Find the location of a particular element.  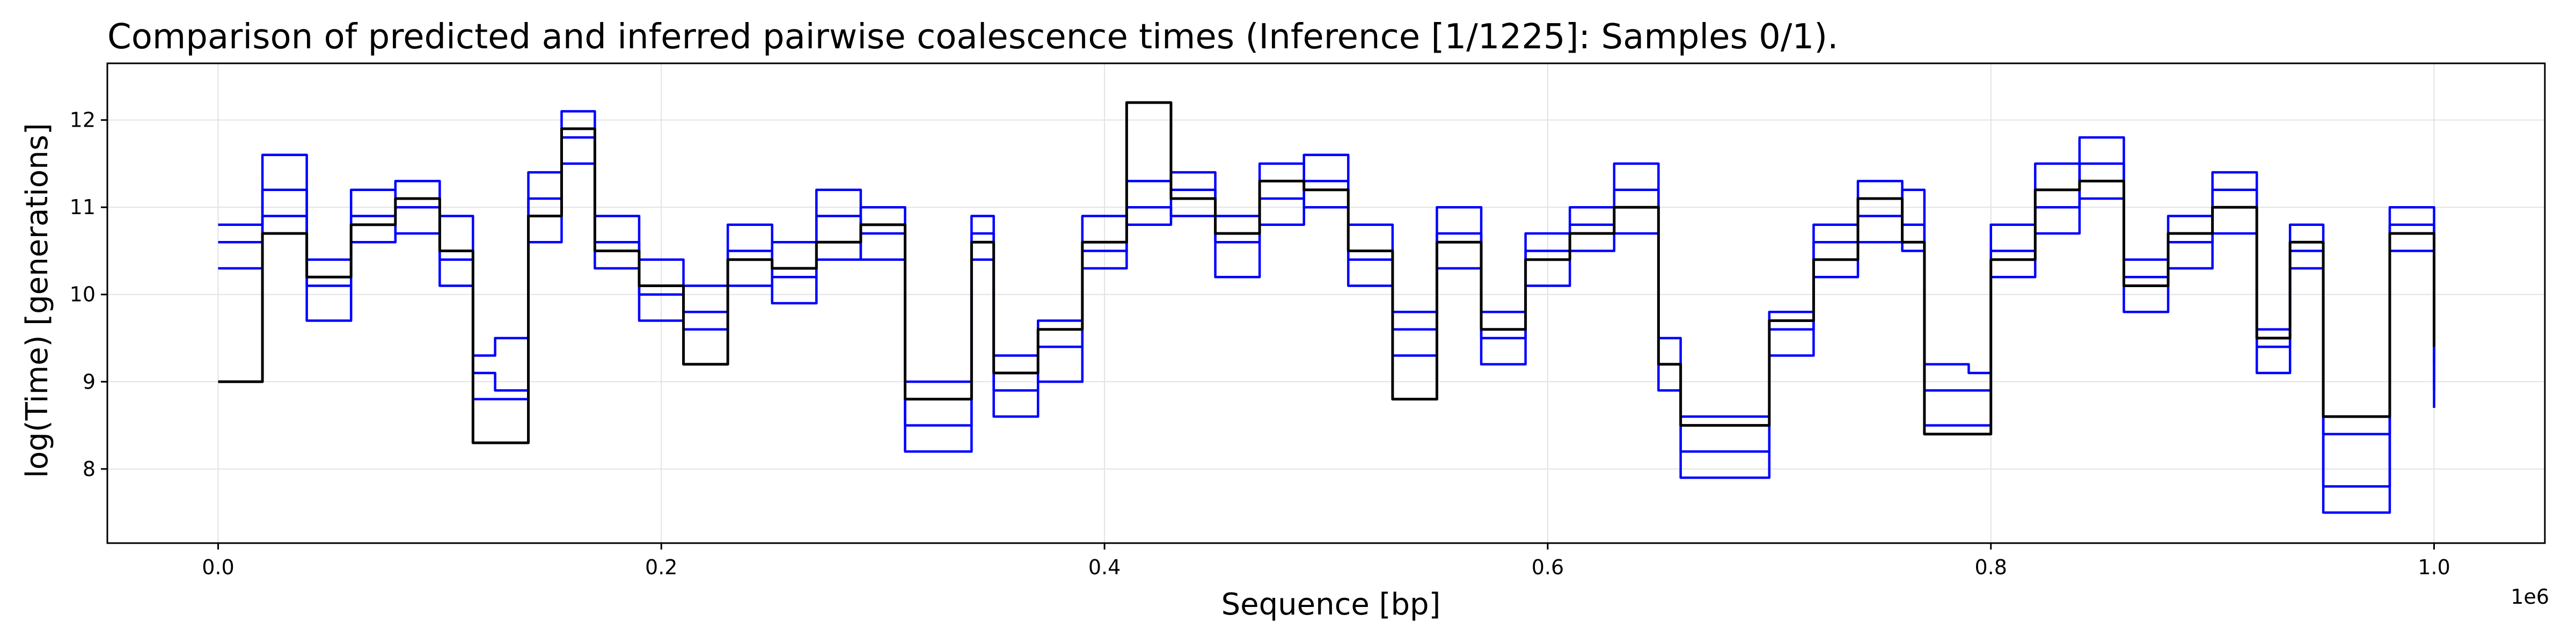

y-tick-label: 10 is located at coordinates (83, 294).